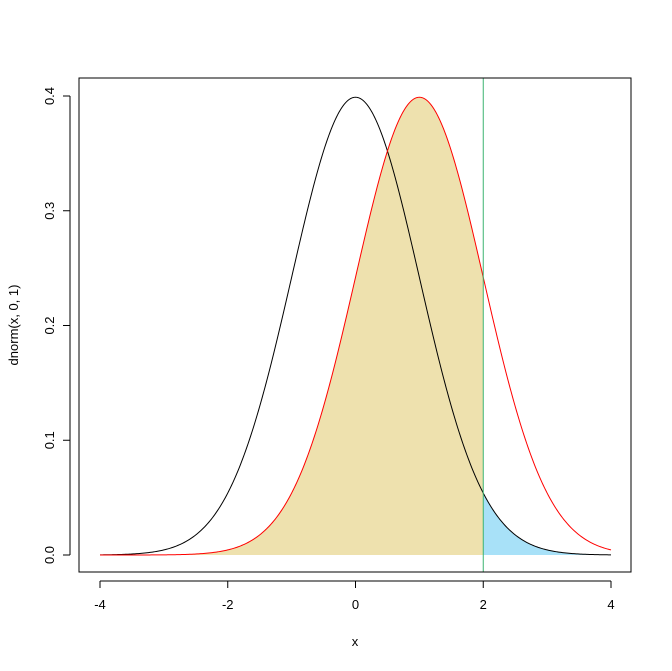 This screenshot has height=671, width=672. What do you see at coordinates (355, 604) in the screenshot?
I see `x-tick-label: 0` at bounding box center [355, 604].